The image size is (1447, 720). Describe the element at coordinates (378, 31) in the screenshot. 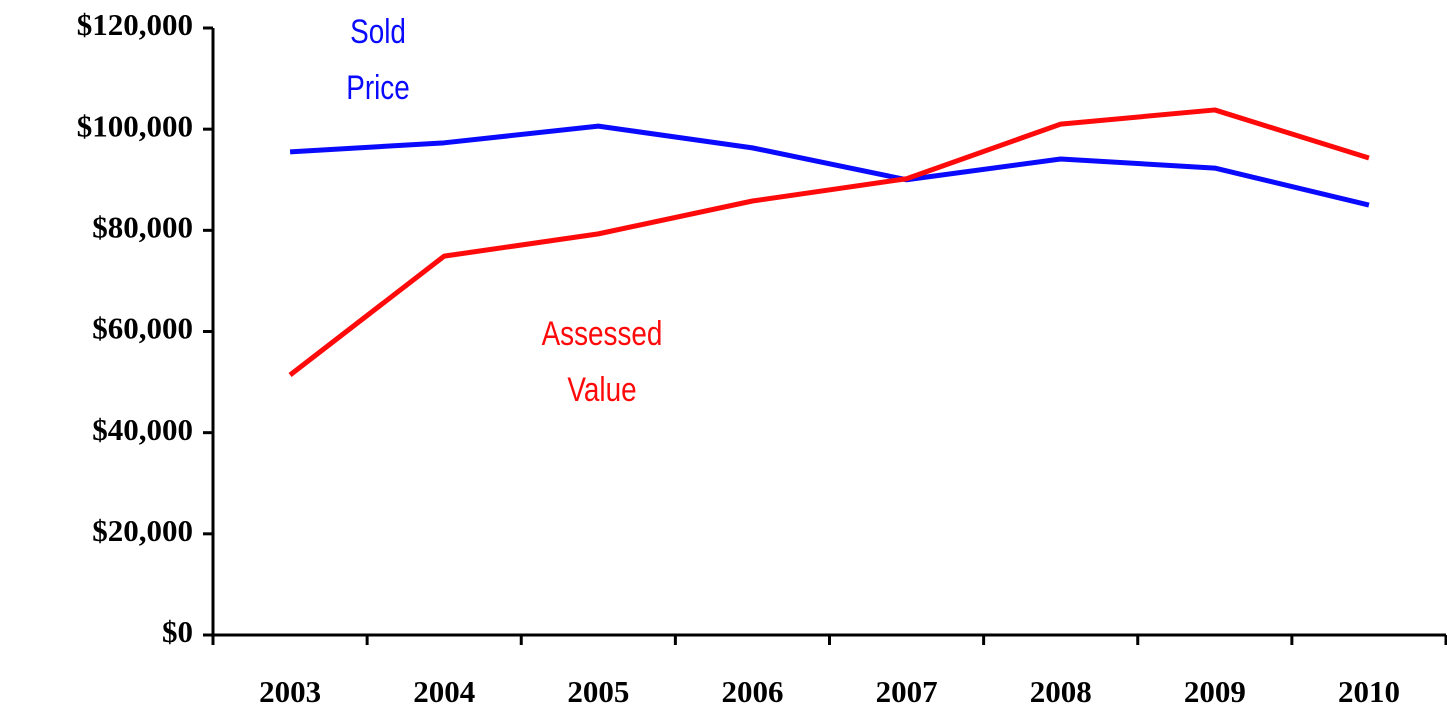

I see `annotation: Sold` at that location.